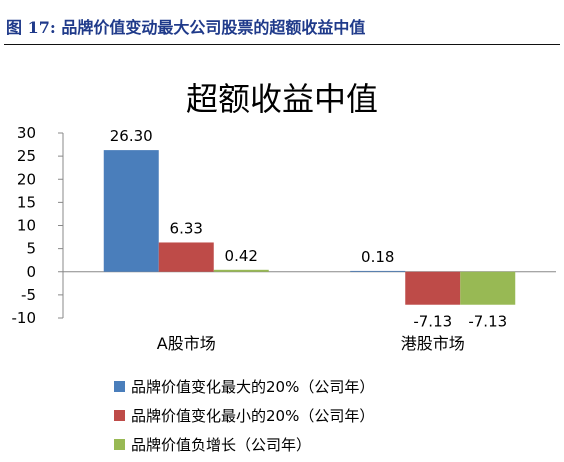 This screenshot has height=462, width=564. Describe the element at coordinates (26, 133) in the screenshot. I see `y-tick-label: 30` at that location.